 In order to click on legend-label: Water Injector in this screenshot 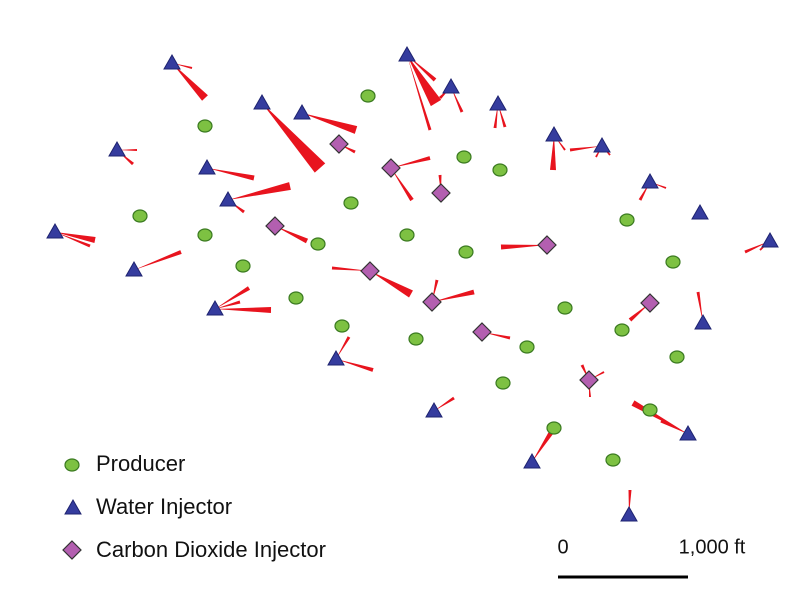, I will do `click(164, 506)`.